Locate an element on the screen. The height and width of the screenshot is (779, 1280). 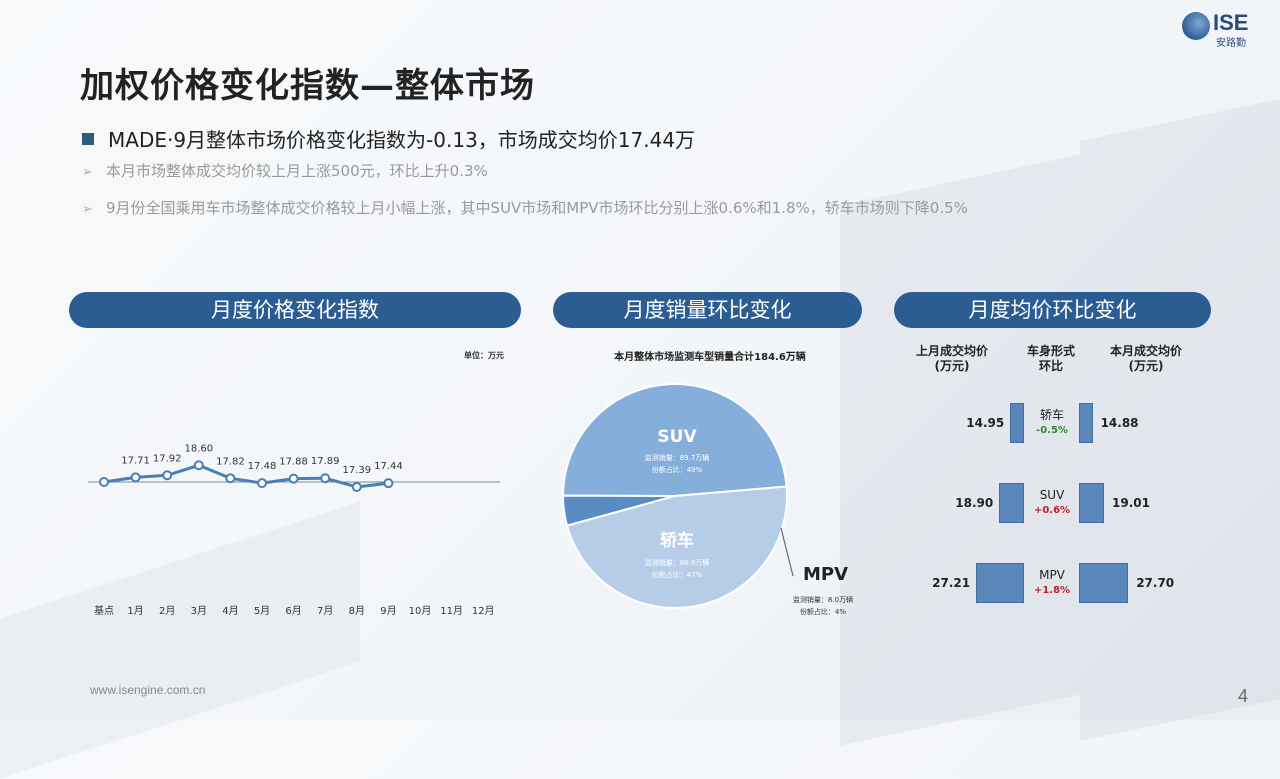
panel-header-price-index: 月度价格变化指数 is located at coordinates (295, 310).